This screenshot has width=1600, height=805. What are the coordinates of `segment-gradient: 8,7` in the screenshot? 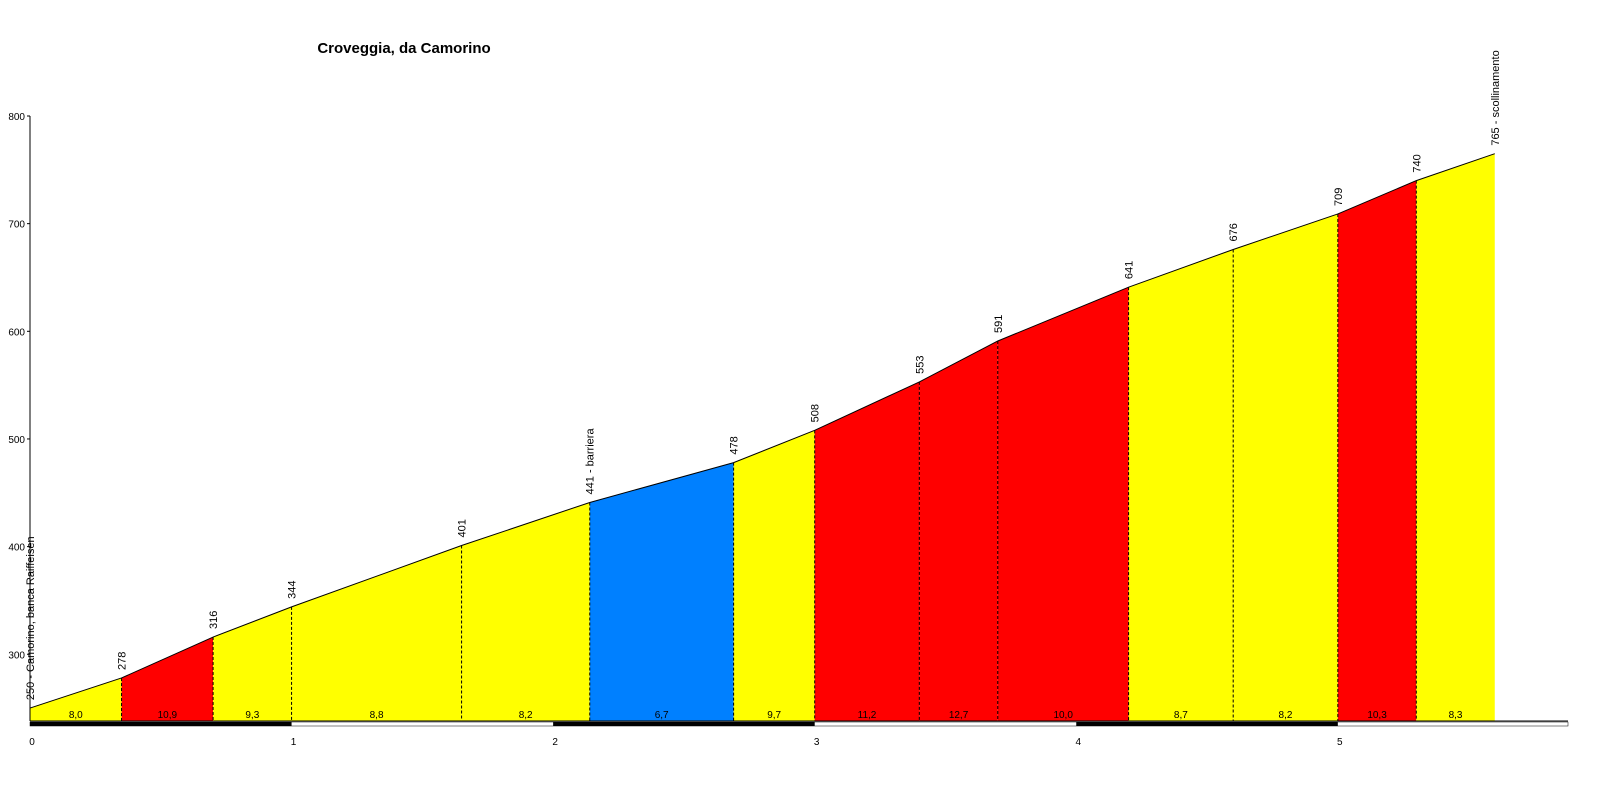 It's located at (1181, 715).